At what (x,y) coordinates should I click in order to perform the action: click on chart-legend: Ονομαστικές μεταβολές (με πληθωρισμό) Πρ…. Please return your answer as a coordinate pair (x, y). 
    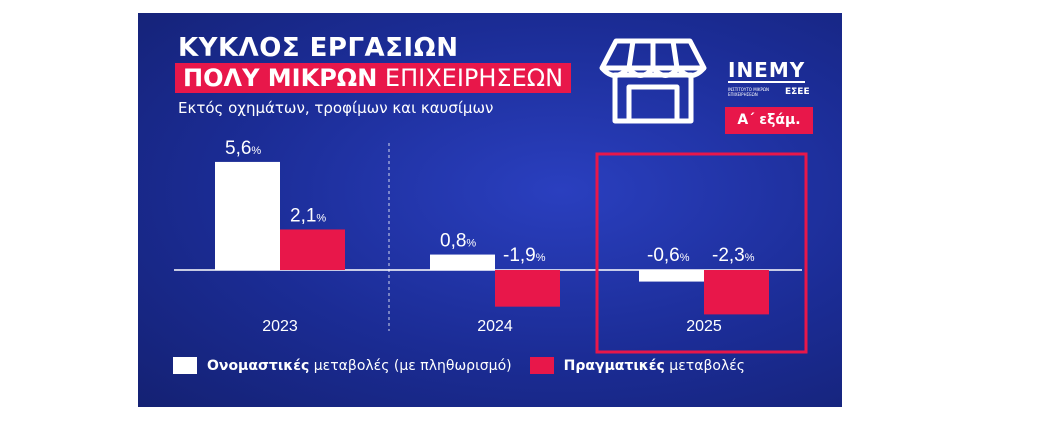
    Looking at the image, I should click on (459, 365).